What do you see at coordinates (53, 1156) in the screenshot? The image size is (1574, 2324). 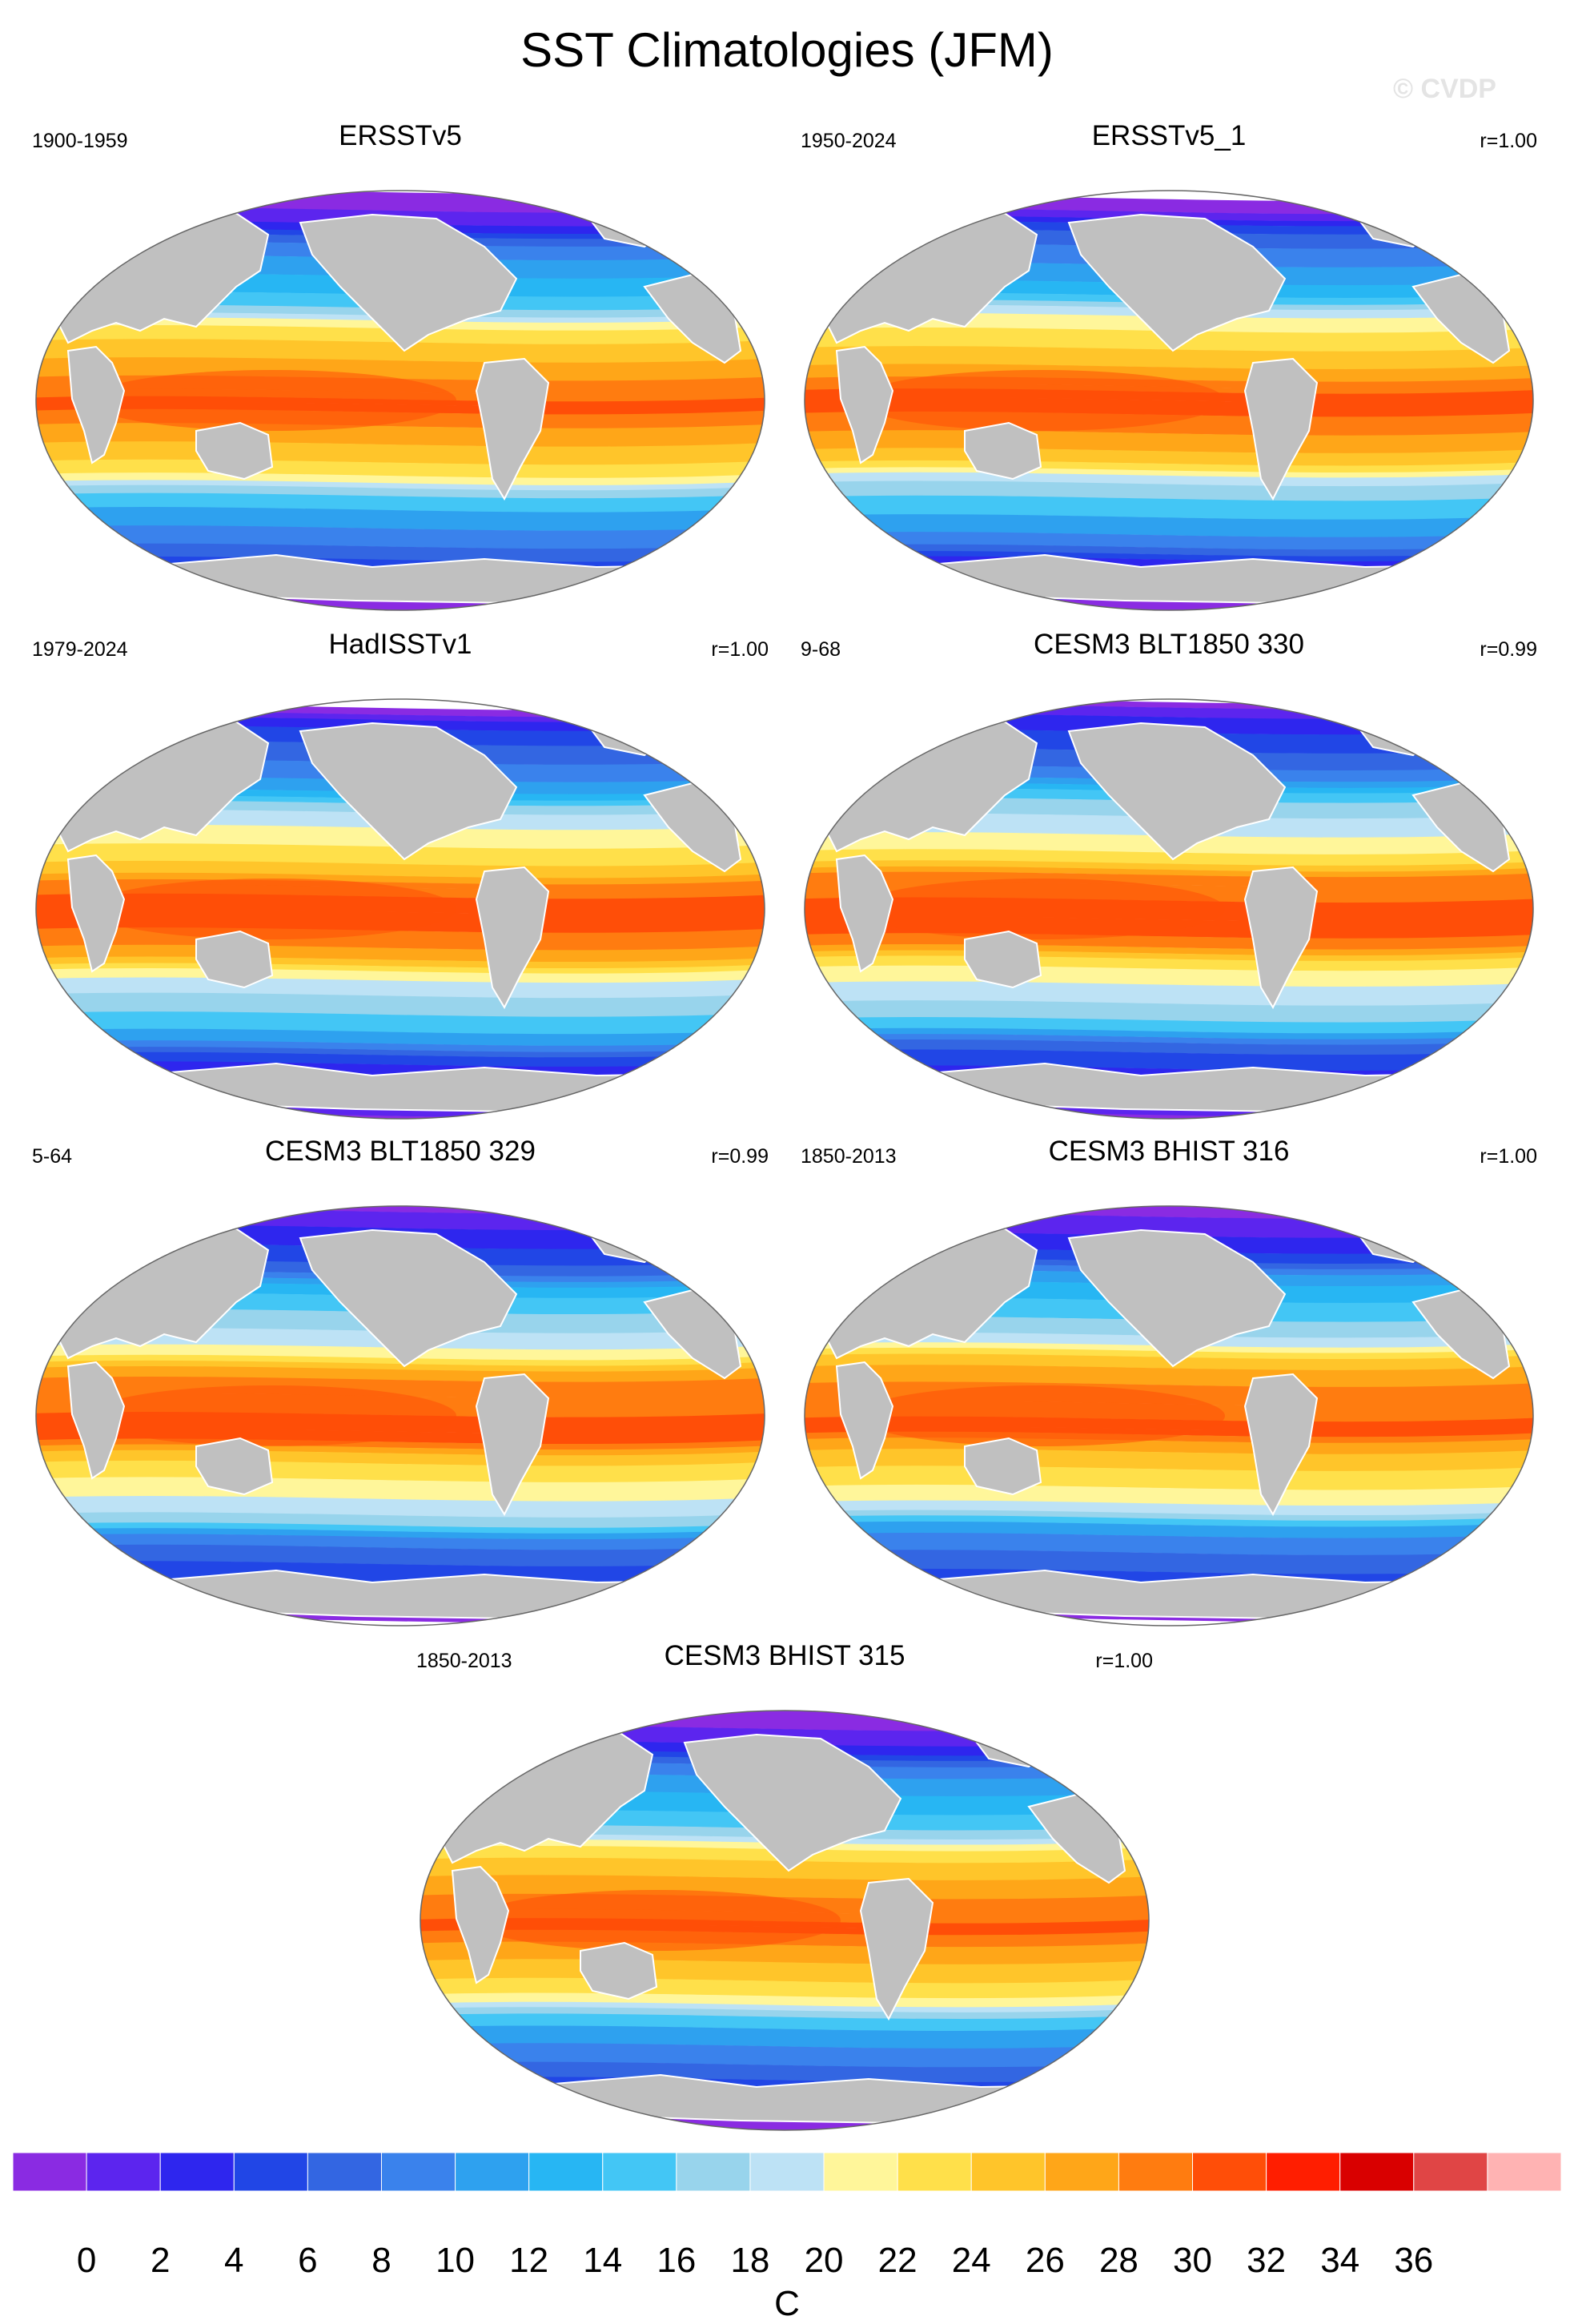 I see `panel-period: 5-64` at bounding box center [53, 1156].